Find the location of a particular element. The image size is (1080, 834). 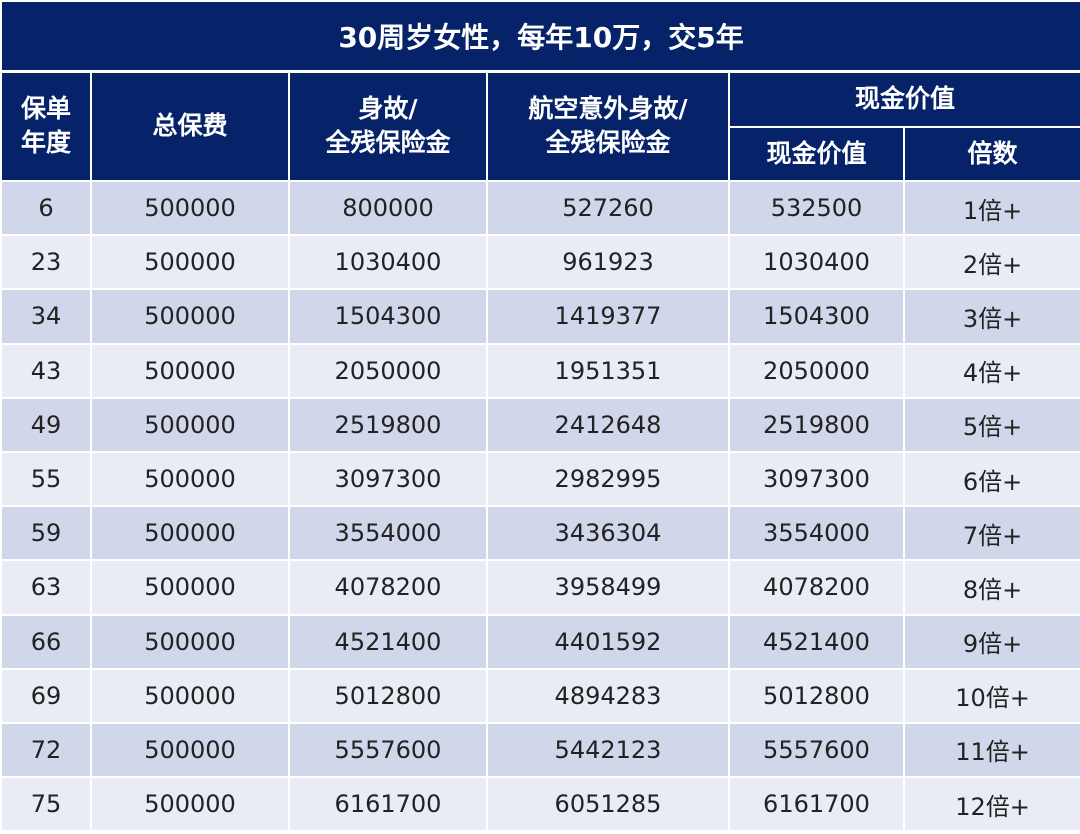

cell-multiple: 10倍+ is located at coordinates (991, 695).